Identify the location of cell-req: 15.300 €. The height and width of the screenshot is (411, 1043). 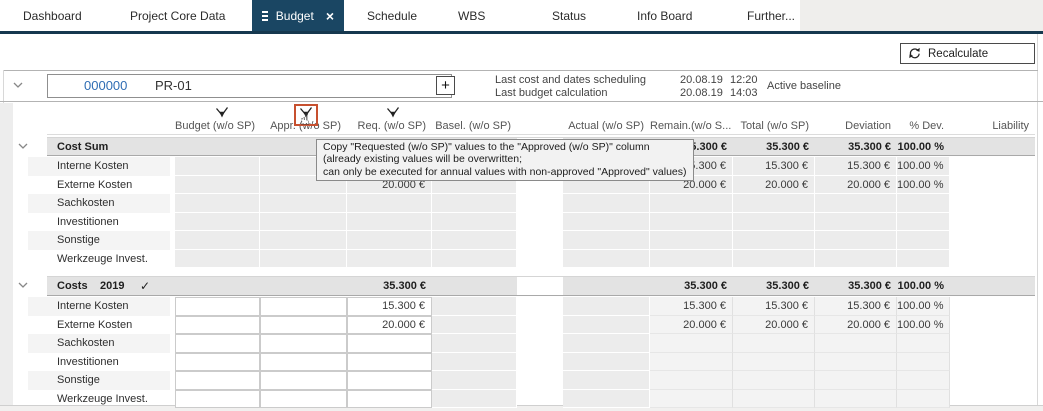
(389, 306).